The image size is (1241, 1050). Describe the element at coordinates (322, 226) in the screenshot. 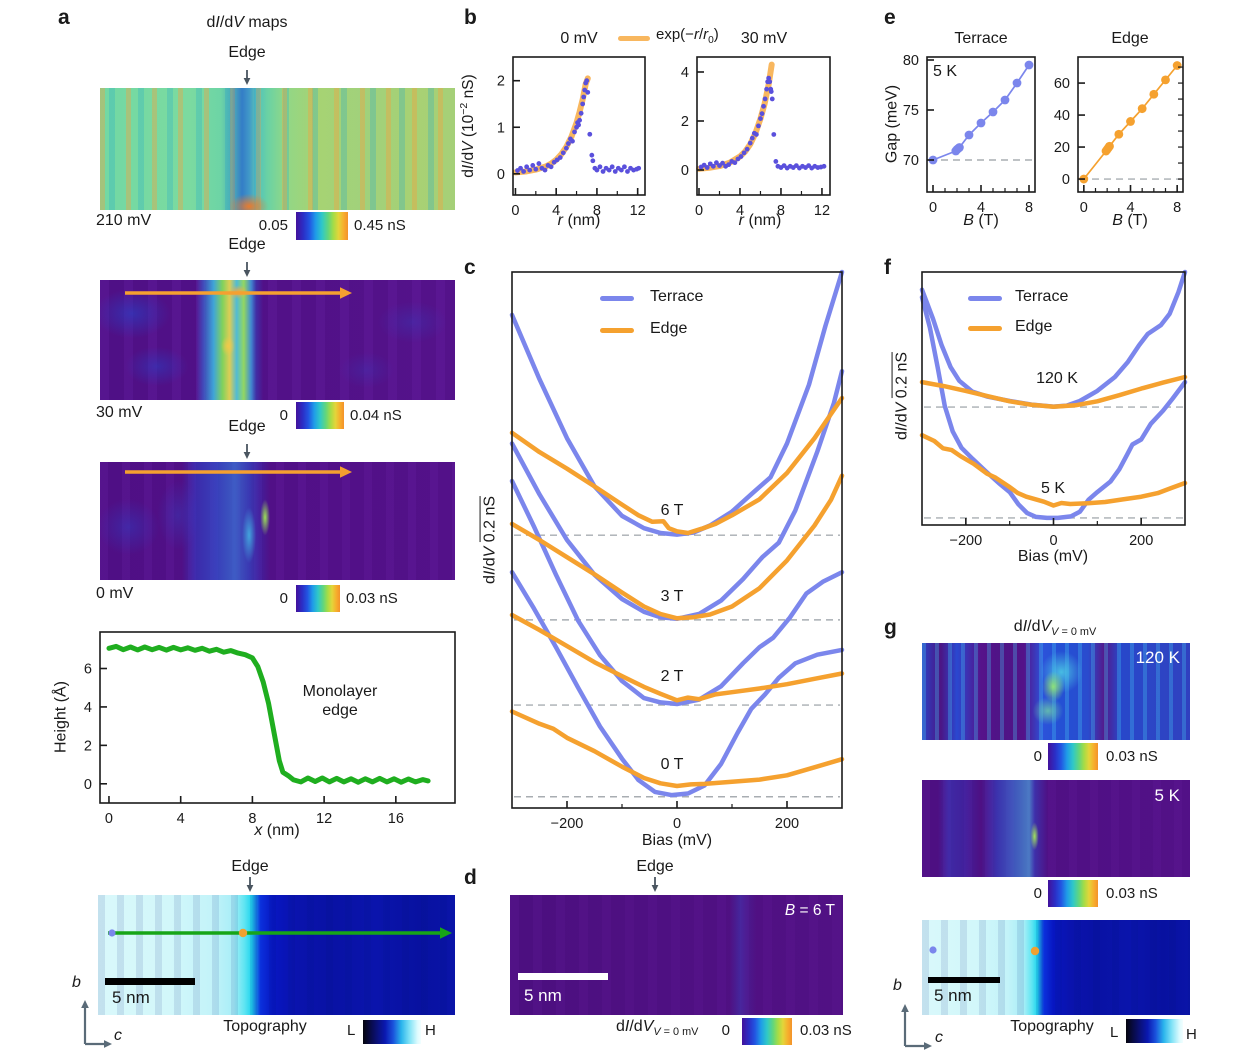

I see `colorbar-210mv` at that location.